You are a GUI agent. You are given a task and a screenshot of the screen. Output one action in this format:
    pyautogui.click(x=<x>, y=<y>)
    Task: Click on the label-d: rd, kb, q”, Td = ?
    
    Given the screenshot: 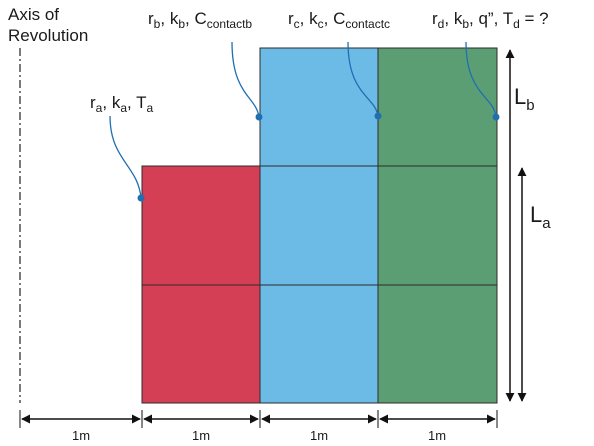 What is the action you would take?
    pyautogui.click(x=490, y=20)
    